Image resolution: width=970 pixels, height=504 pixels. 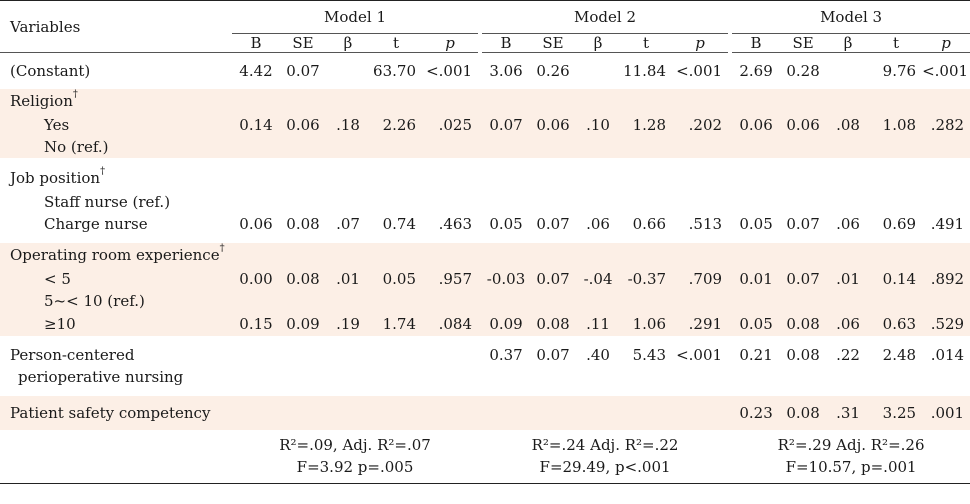 I want to click on model2-fit: R²=.24 Adj. R²=.22 F=29.49, p<.001, so click(x=605, y=456).